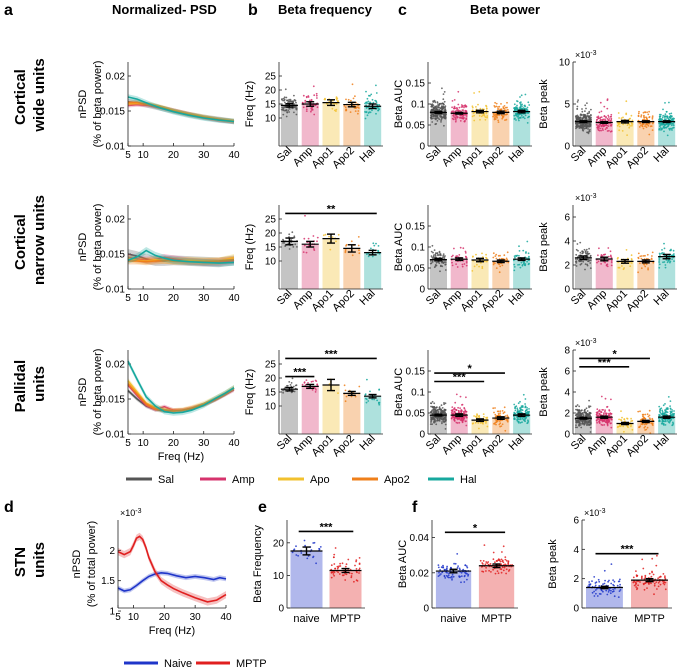 Image resolution: width=680 pixels, height=671 pixels. What do you see at coordinates (373, 270) in the screenshot?
I see `bar-Hal` at bounding box center [373, 270].